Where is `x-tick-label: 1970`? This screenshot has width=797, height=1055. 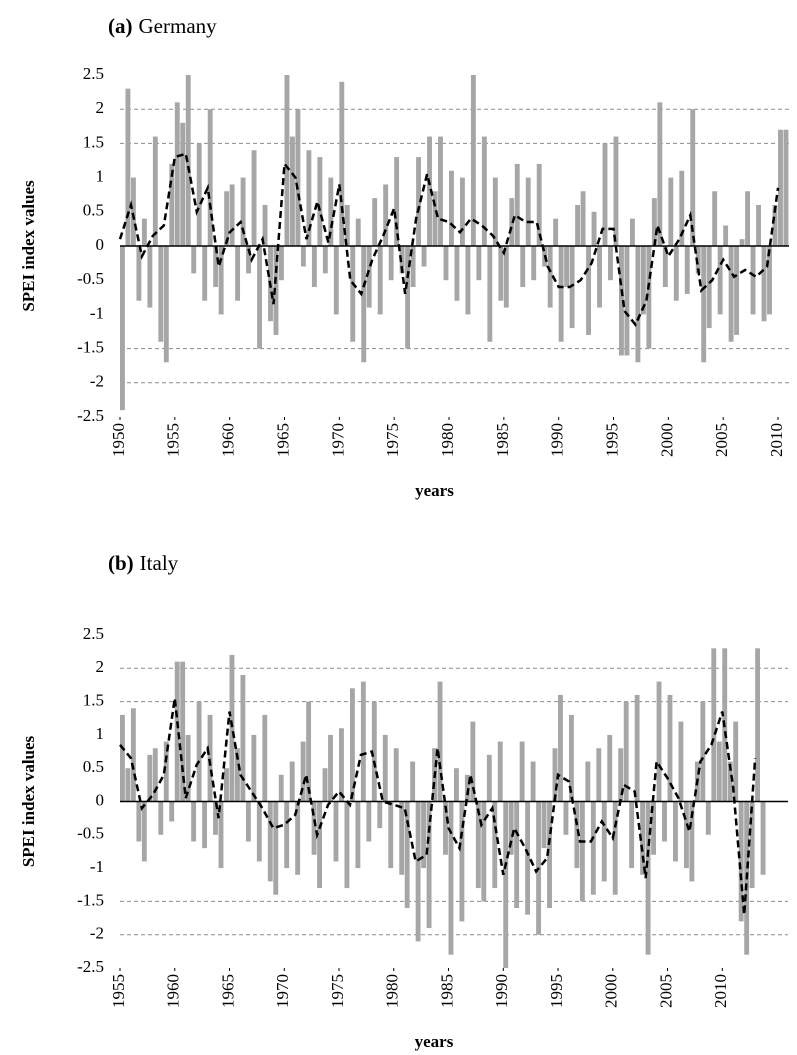
x-tick-label: 1970 is located at coordinates (282, 991).